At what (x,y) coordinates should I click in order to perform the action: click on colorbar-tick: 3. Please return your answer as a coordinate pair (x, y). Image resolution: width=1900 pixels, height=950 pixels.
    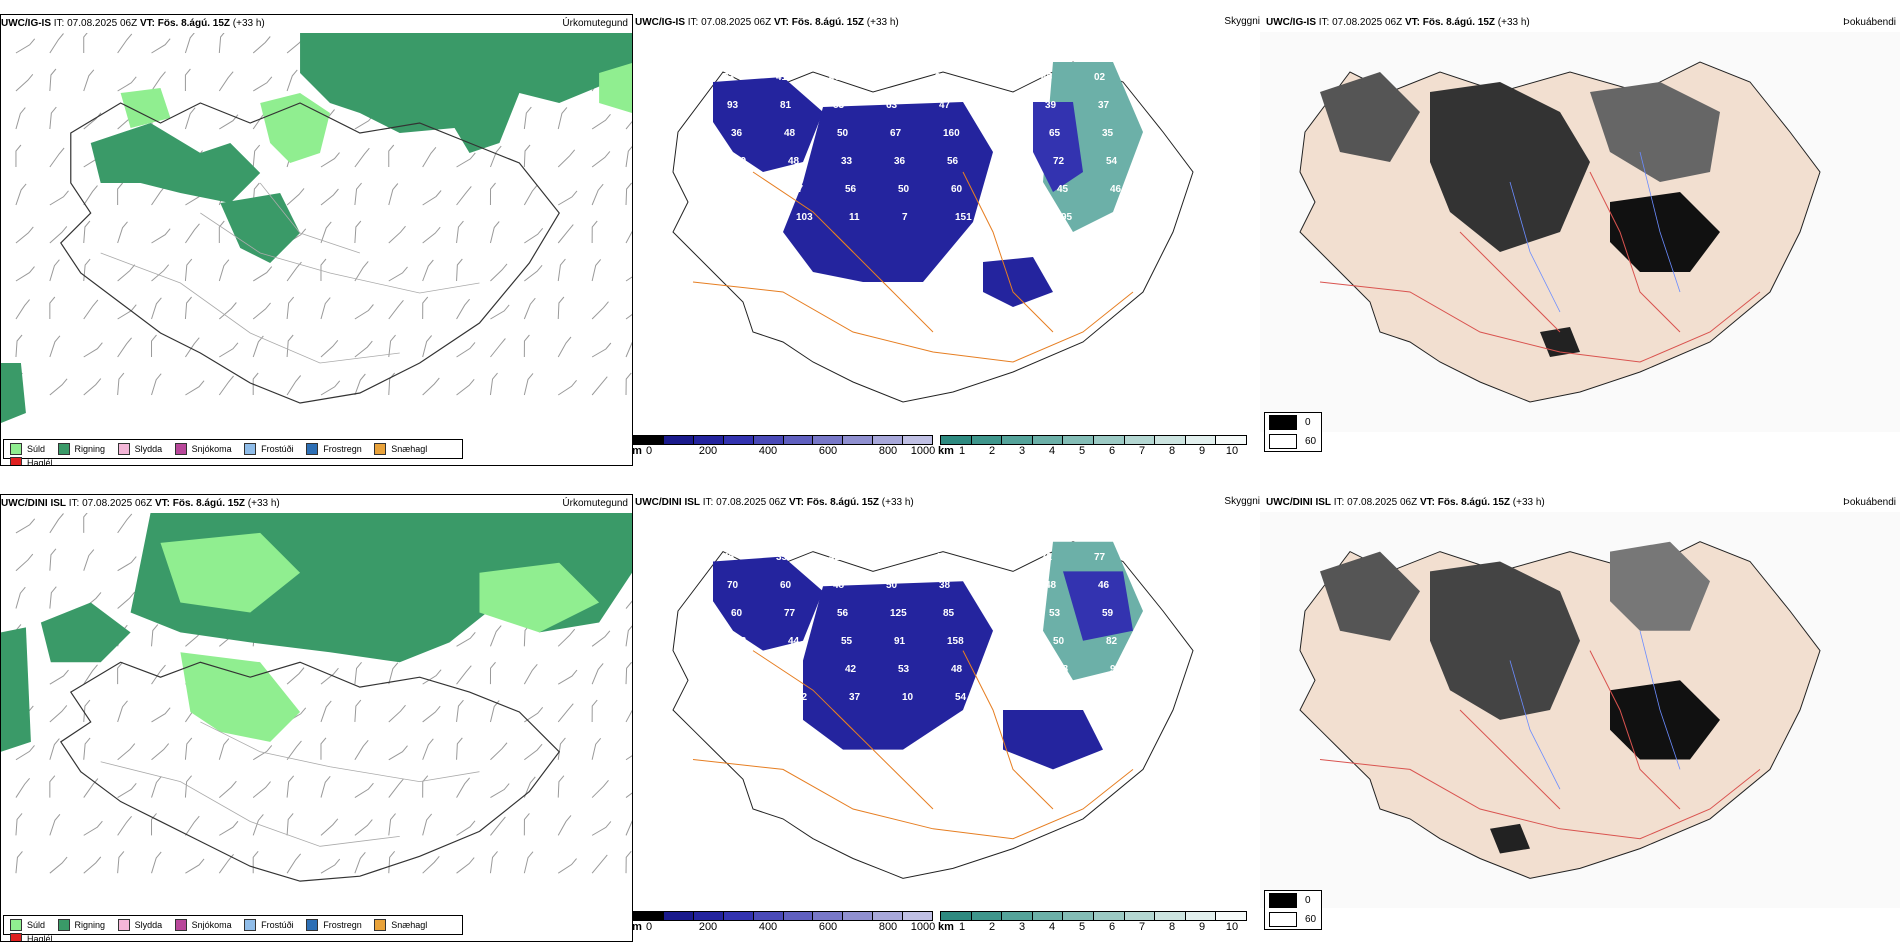
    Looking at the image, I should click on (1022, 927).